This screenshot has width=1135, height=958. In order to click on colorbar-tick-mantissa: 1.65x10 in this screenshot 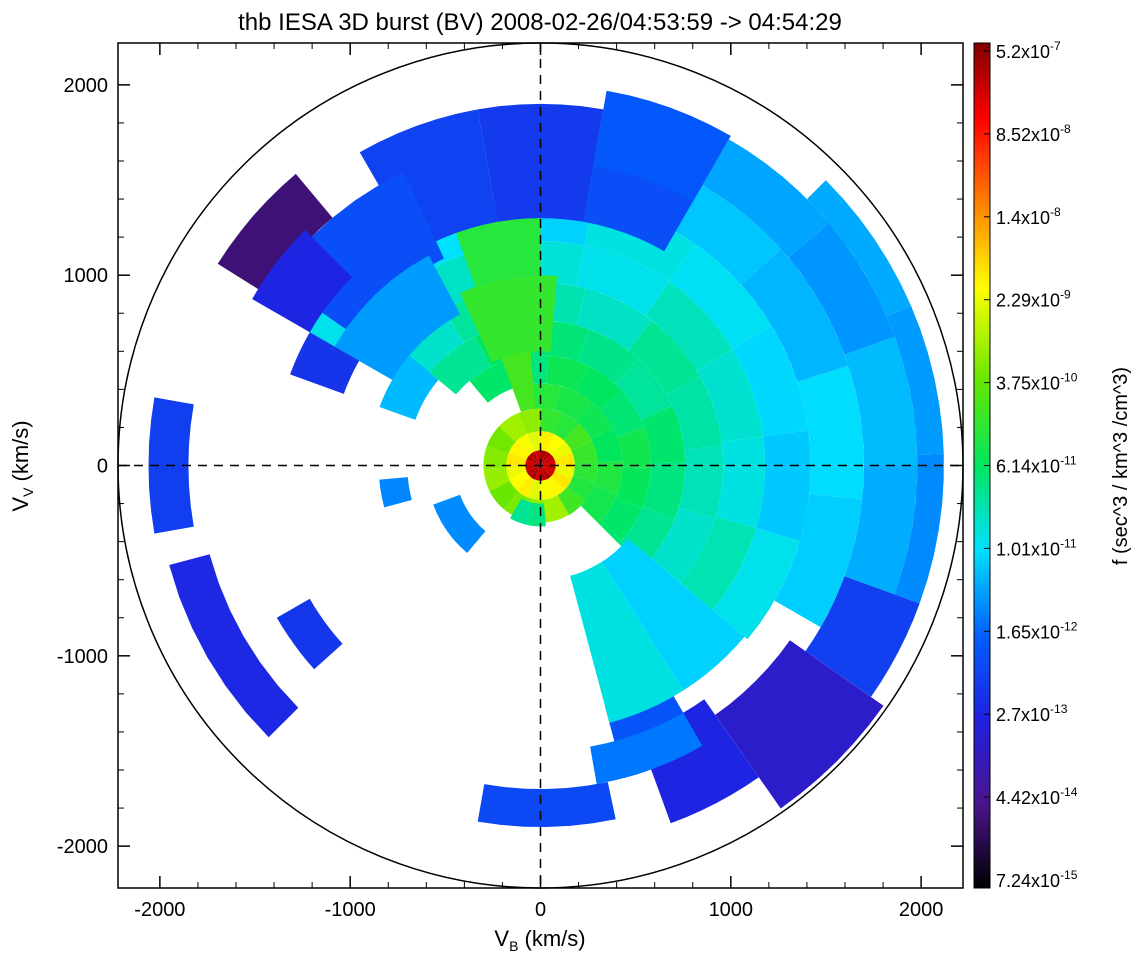, I will do `click(1028, 632)`.